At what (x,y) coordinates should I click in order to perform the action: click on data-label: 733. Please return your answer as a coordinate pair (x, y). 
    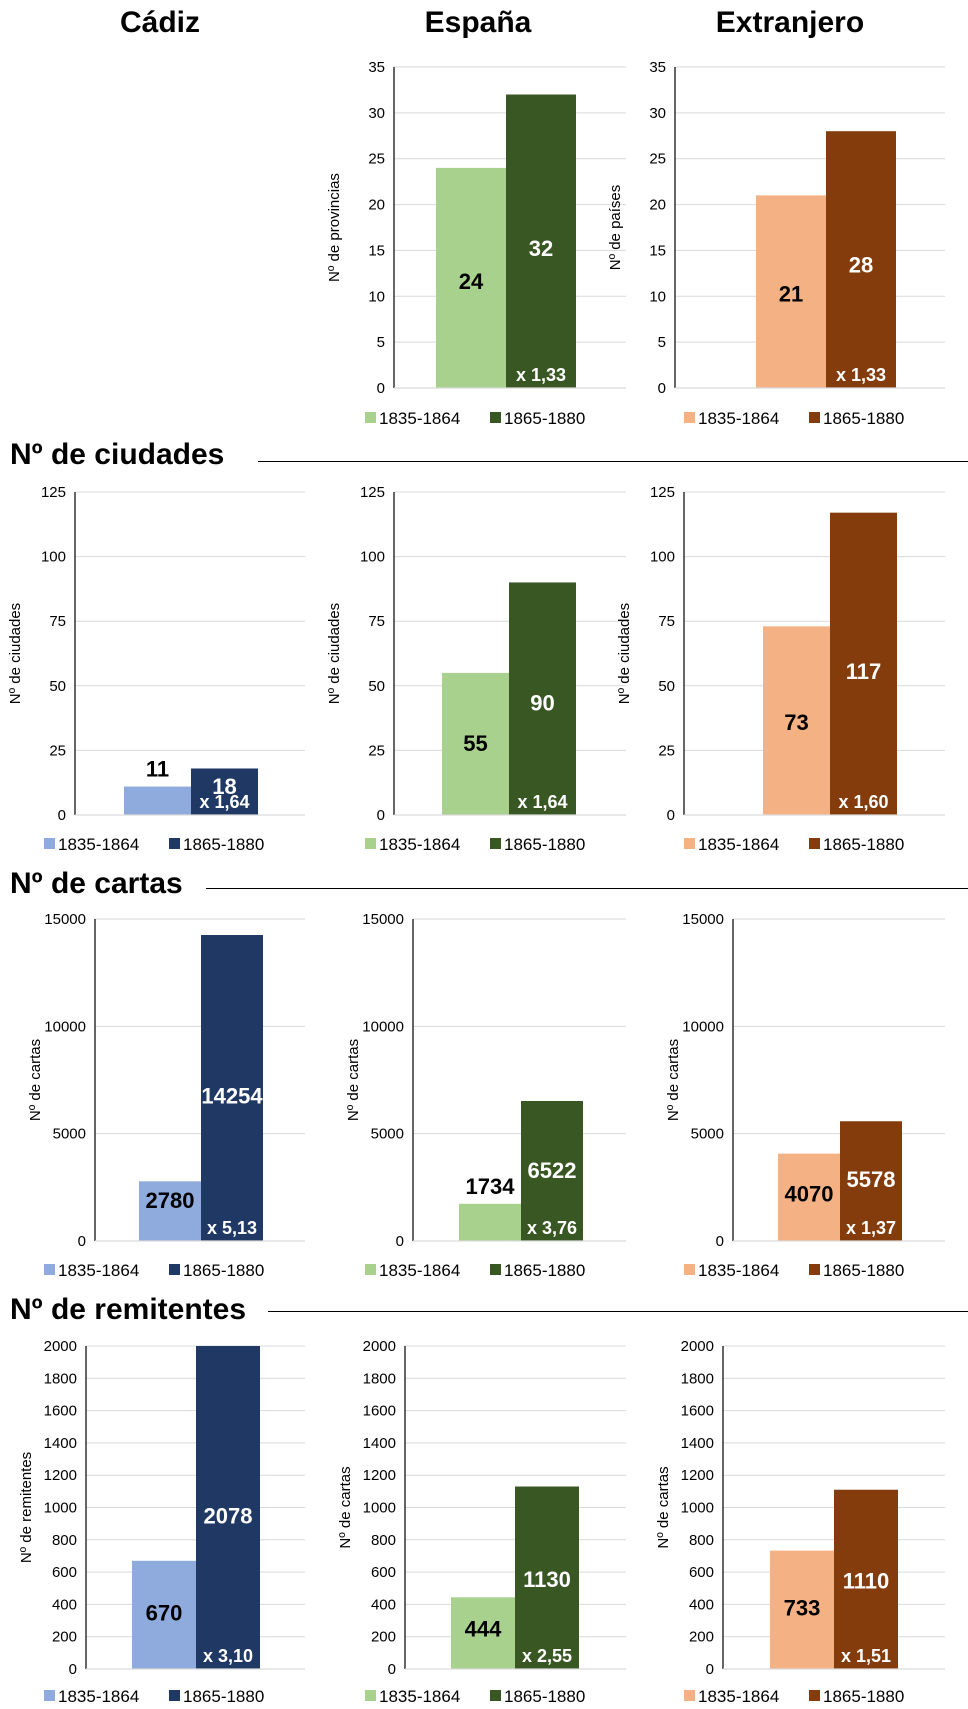
    Looking at the image, I should click on (802, 1608).